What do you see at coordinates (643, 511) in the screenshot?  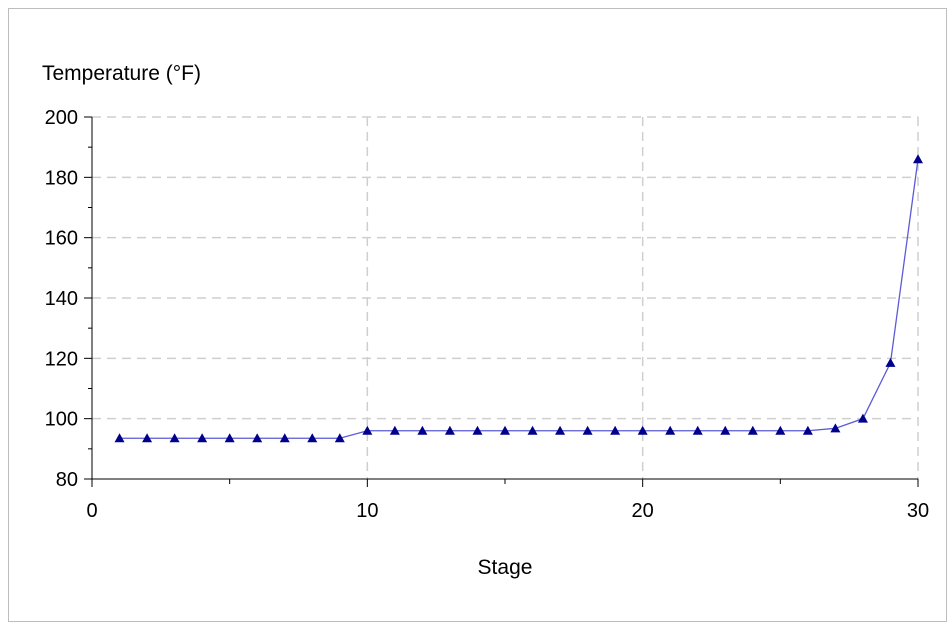 I see `x-tick-label: 20` at bounding box center [643, 511].